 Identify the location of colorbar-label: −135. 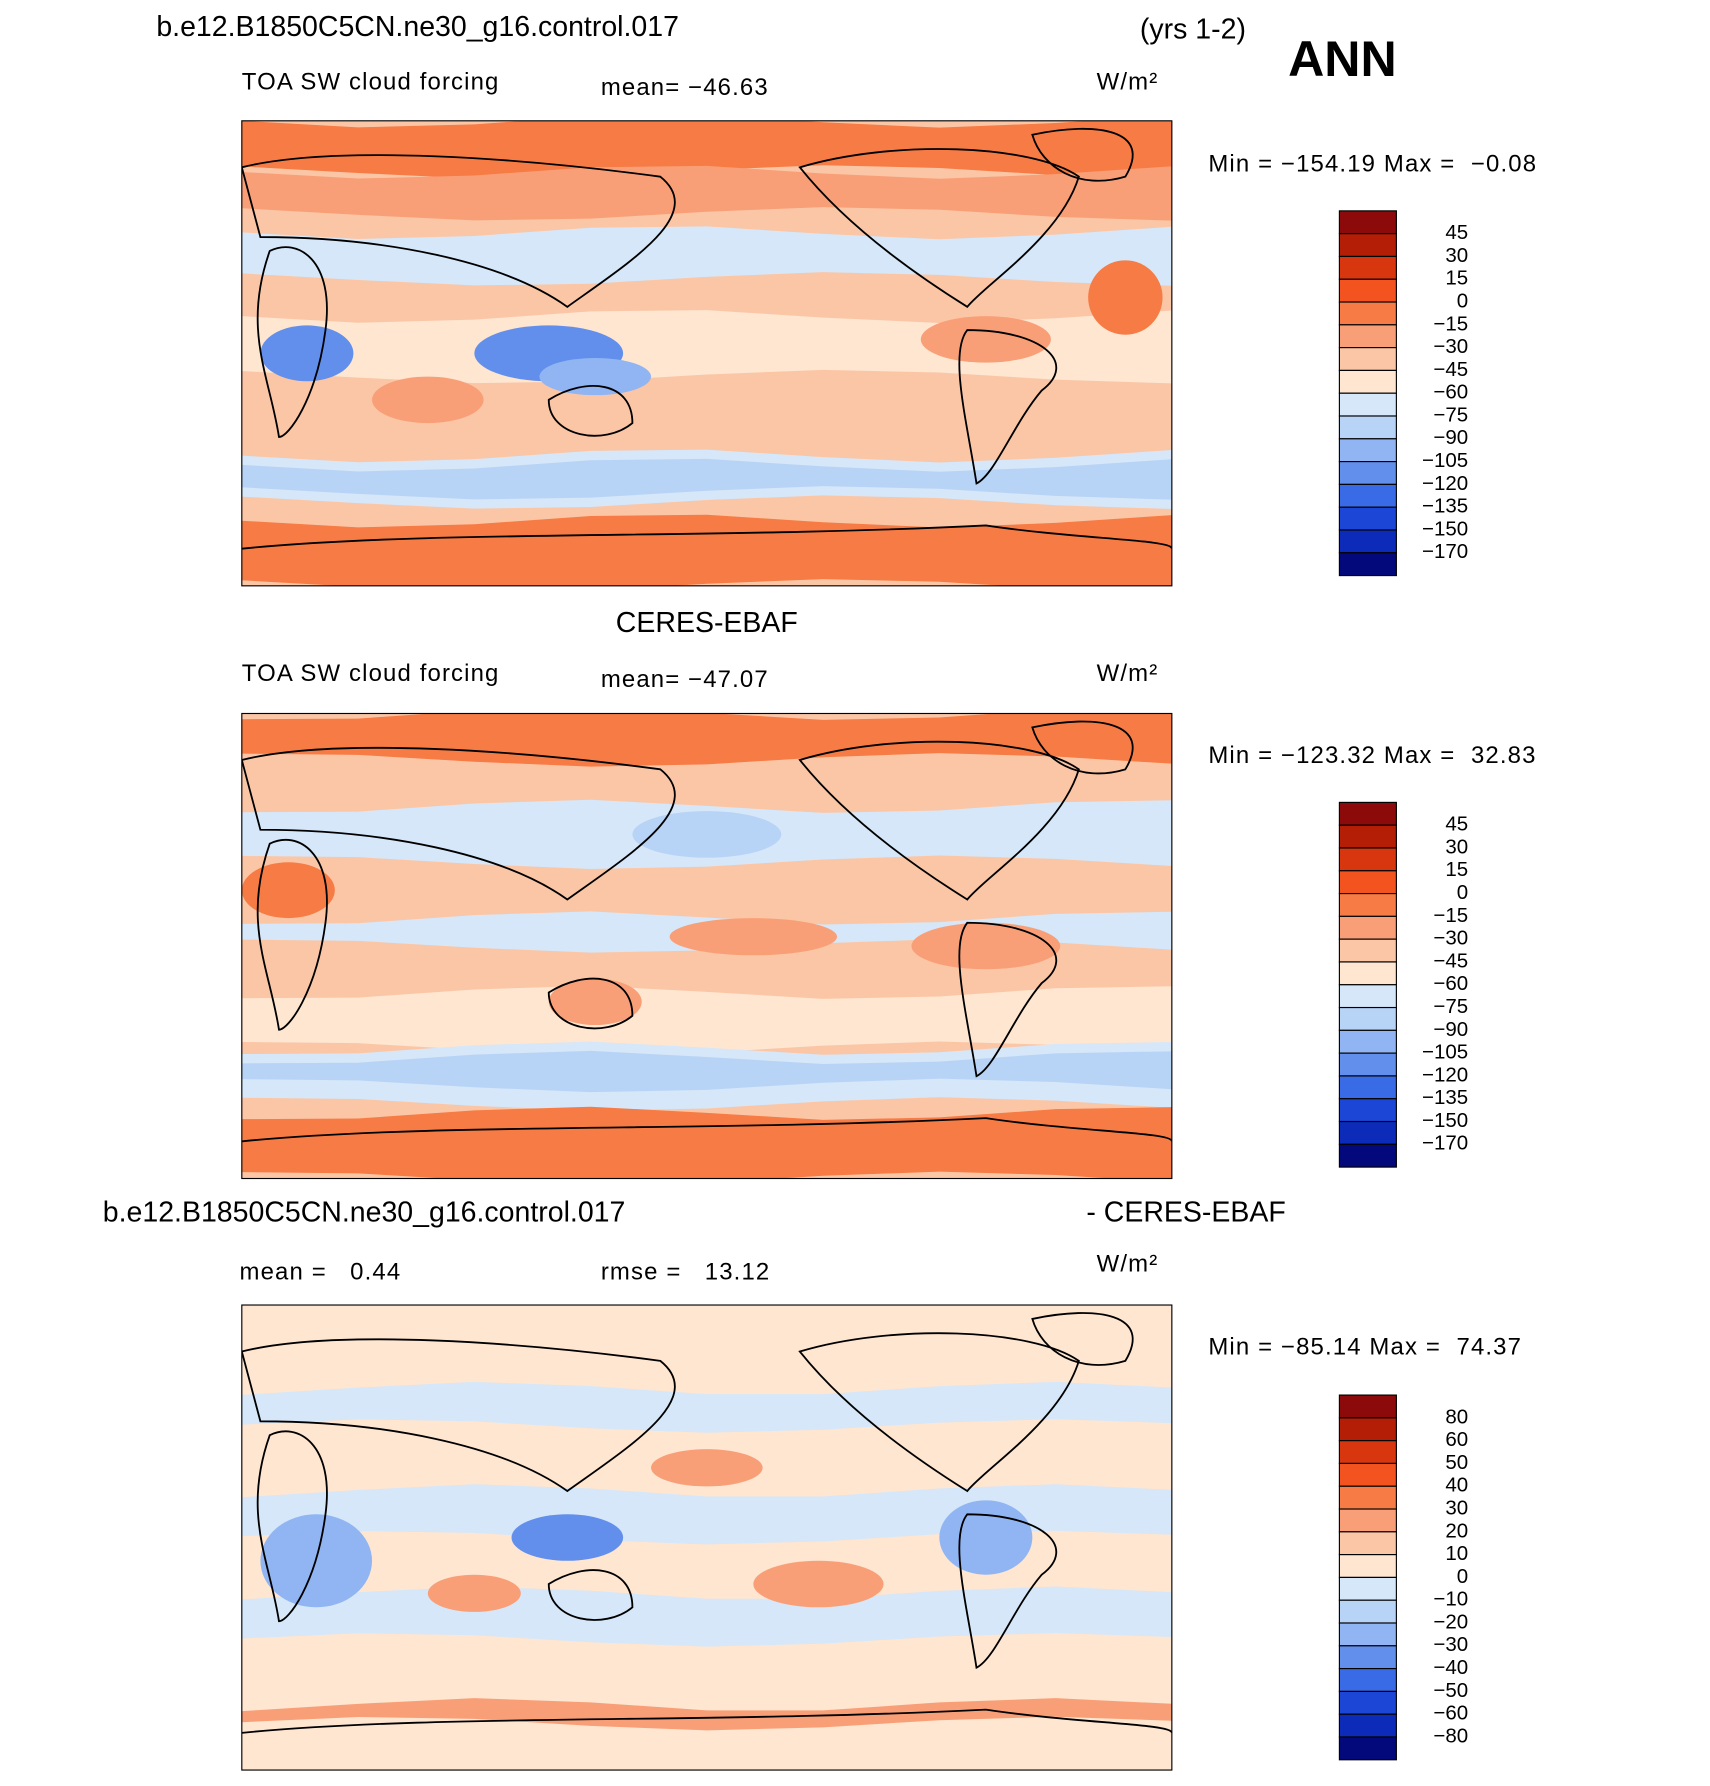
(1445, 1097).